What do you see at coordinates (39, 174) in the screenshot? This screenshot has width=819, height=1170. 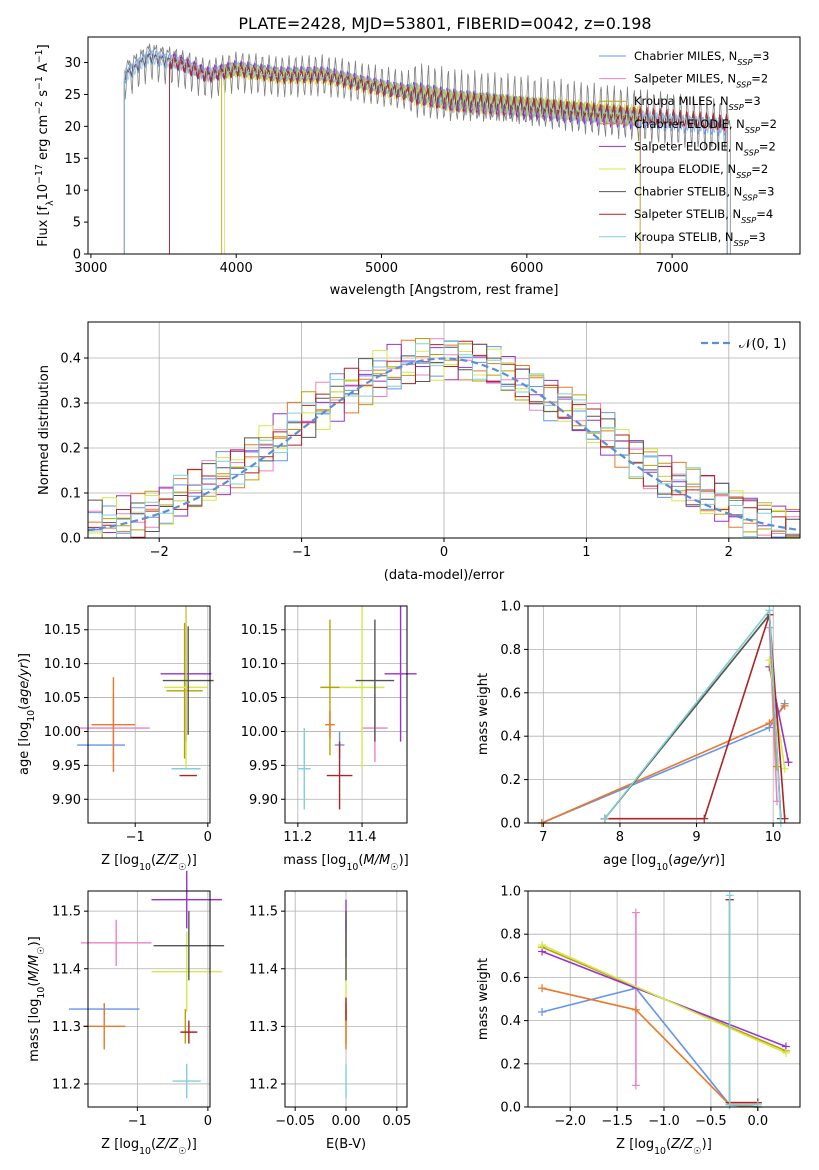 I see `label-part: −17` at bounding box center [39, 174].